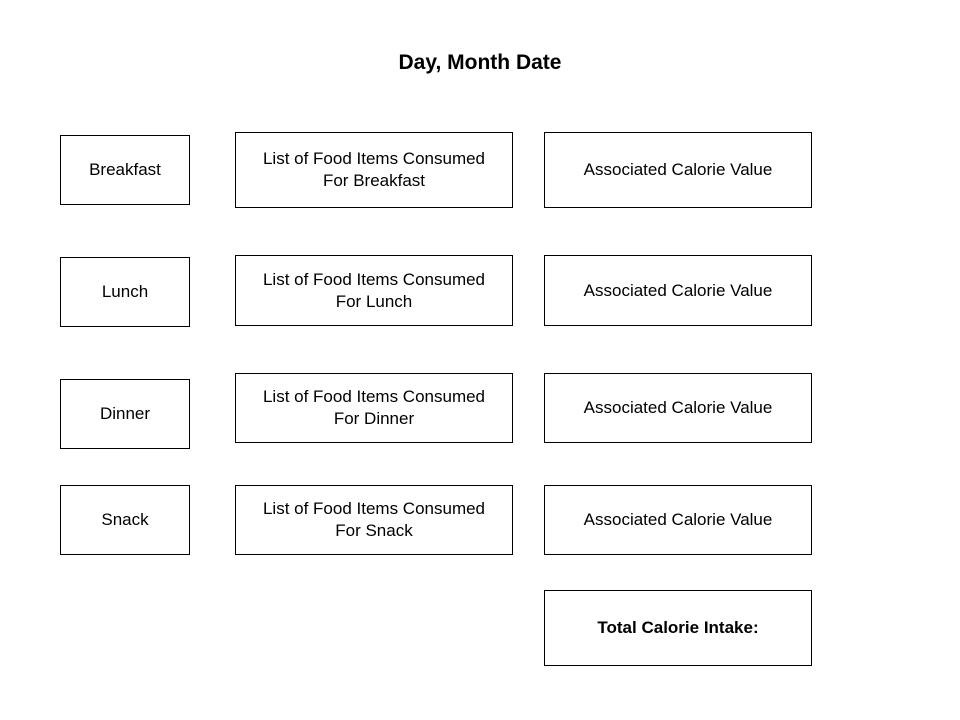 This screenshot has width=960, height=720. I want to click on food-list-line-2: For Lunch, so click(374, 301).